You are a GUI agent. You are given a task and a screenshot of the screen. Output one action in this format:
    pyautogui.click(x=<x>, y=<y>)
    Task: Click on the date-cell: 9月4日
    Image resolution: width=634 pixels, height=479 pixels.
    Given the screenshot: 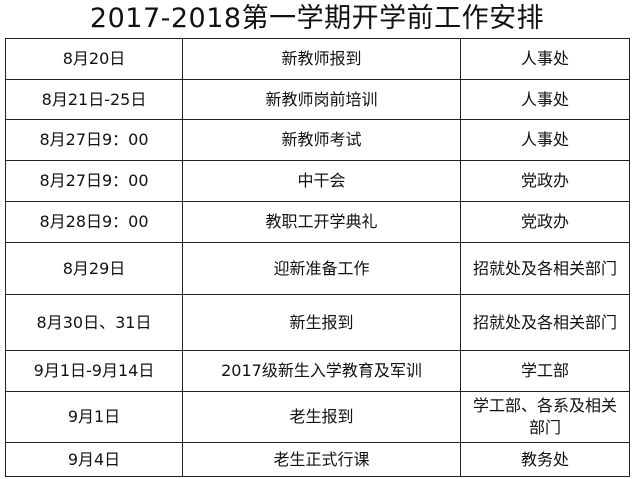 What is the action you would take?
    pyautogui.click(x=94, y=459)
    